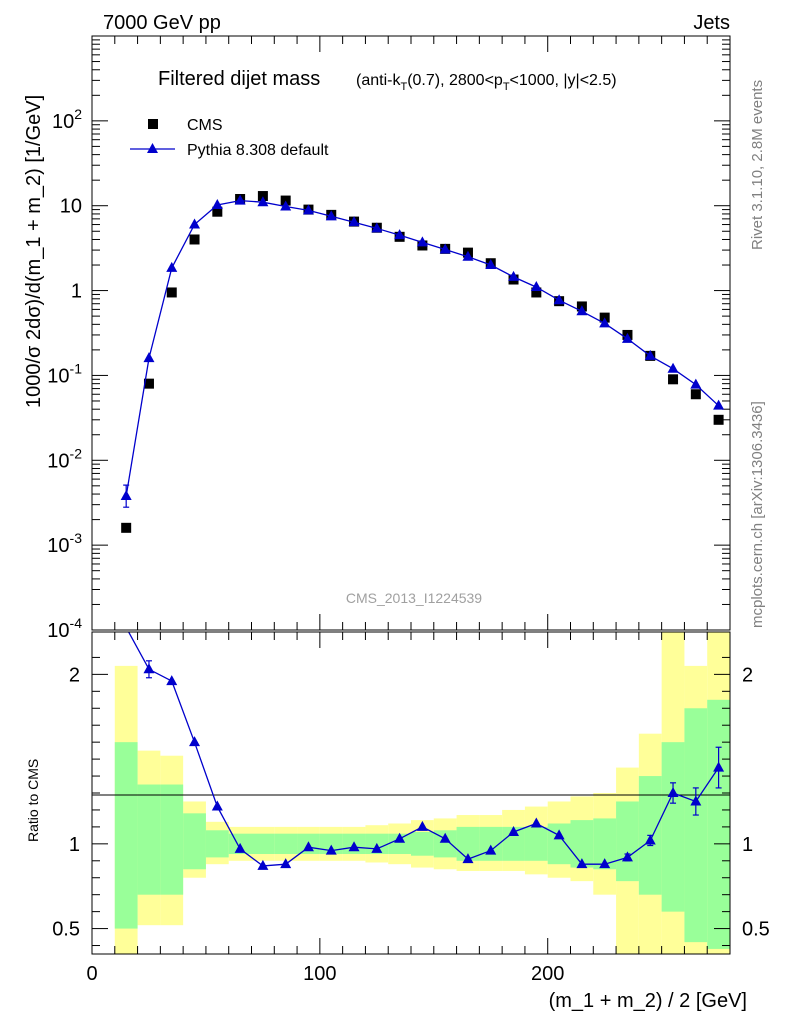  I want to click on ratio-y-tick-label: 1, so click(74, 845).